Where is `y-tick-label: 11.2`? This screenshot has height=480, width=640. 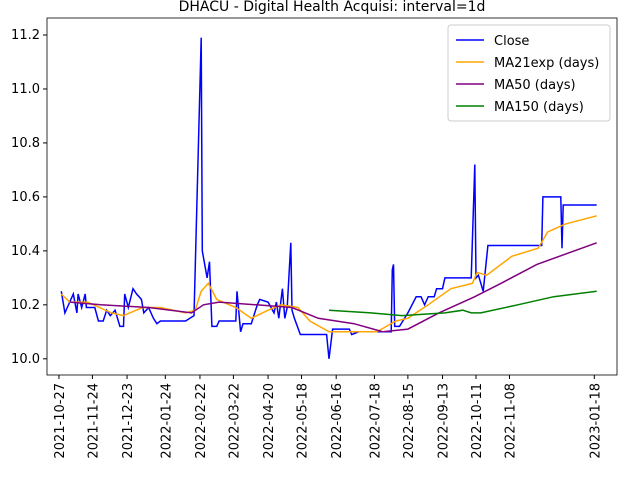 y-tick-label: 11.2 is located at coordinates (25, 35).